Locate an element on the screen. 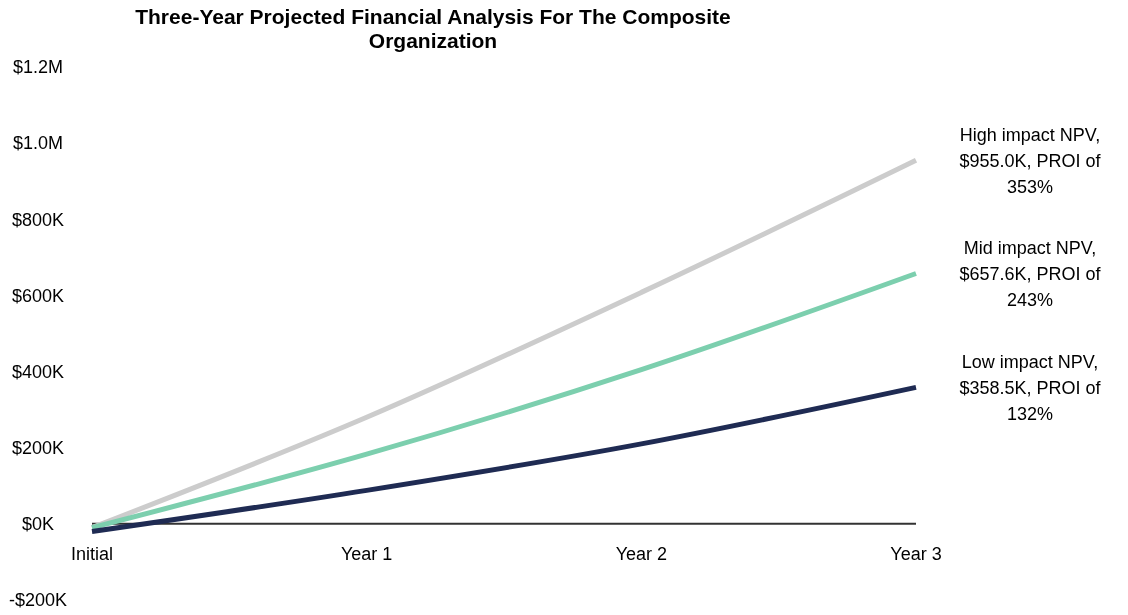 The image size is (1128, 615). x-tick-label: Year 3 is located at coordinates (916, 553).